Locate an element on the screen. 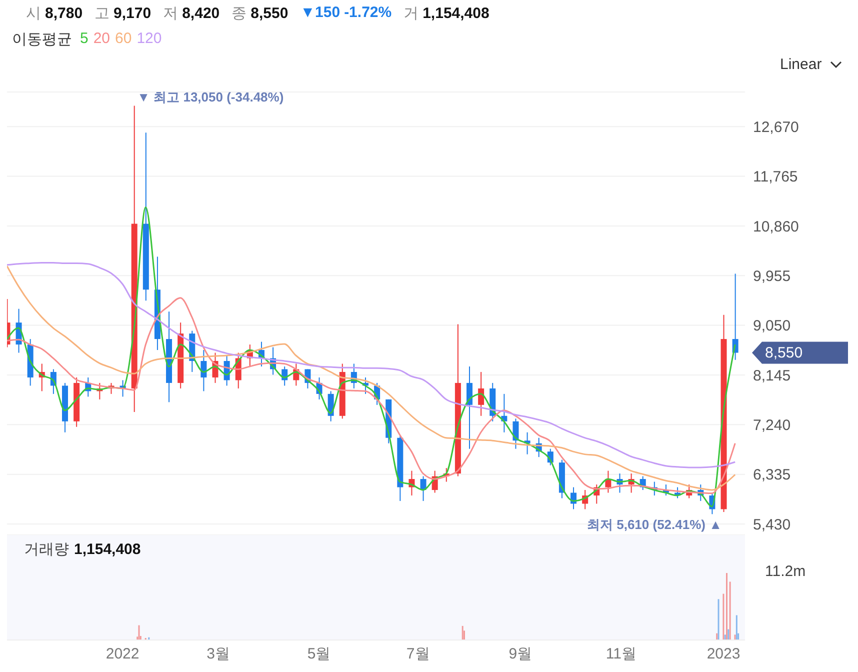 The height and width of the screenshot is (672, 858). text: 종 8,550 is located at coordinates (260, 13).